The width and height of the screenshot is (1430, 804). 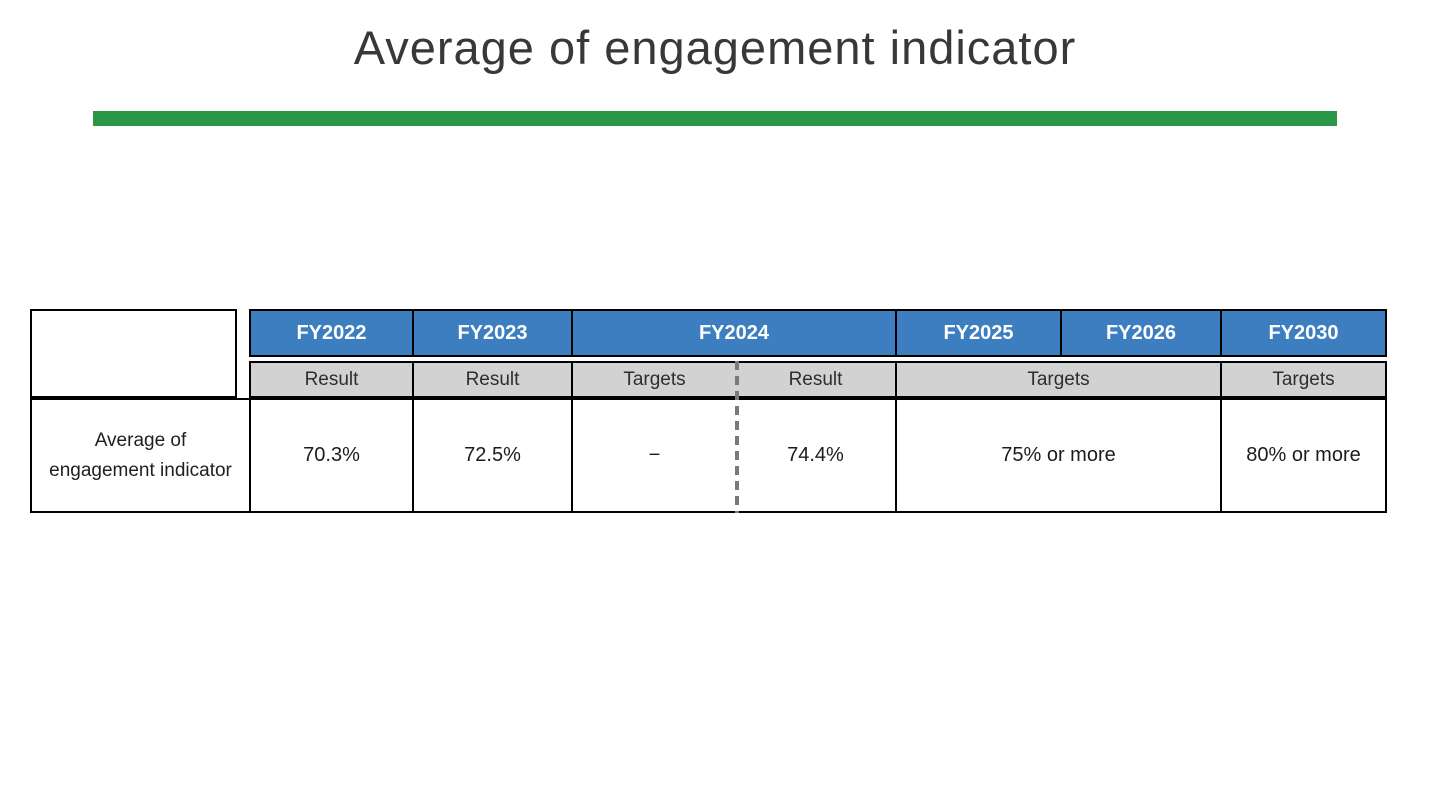 What do you see at coordinates (737, 437) in the screenshot?
I see `fy2024-dashed-divider` at bounding box center [737, 437].